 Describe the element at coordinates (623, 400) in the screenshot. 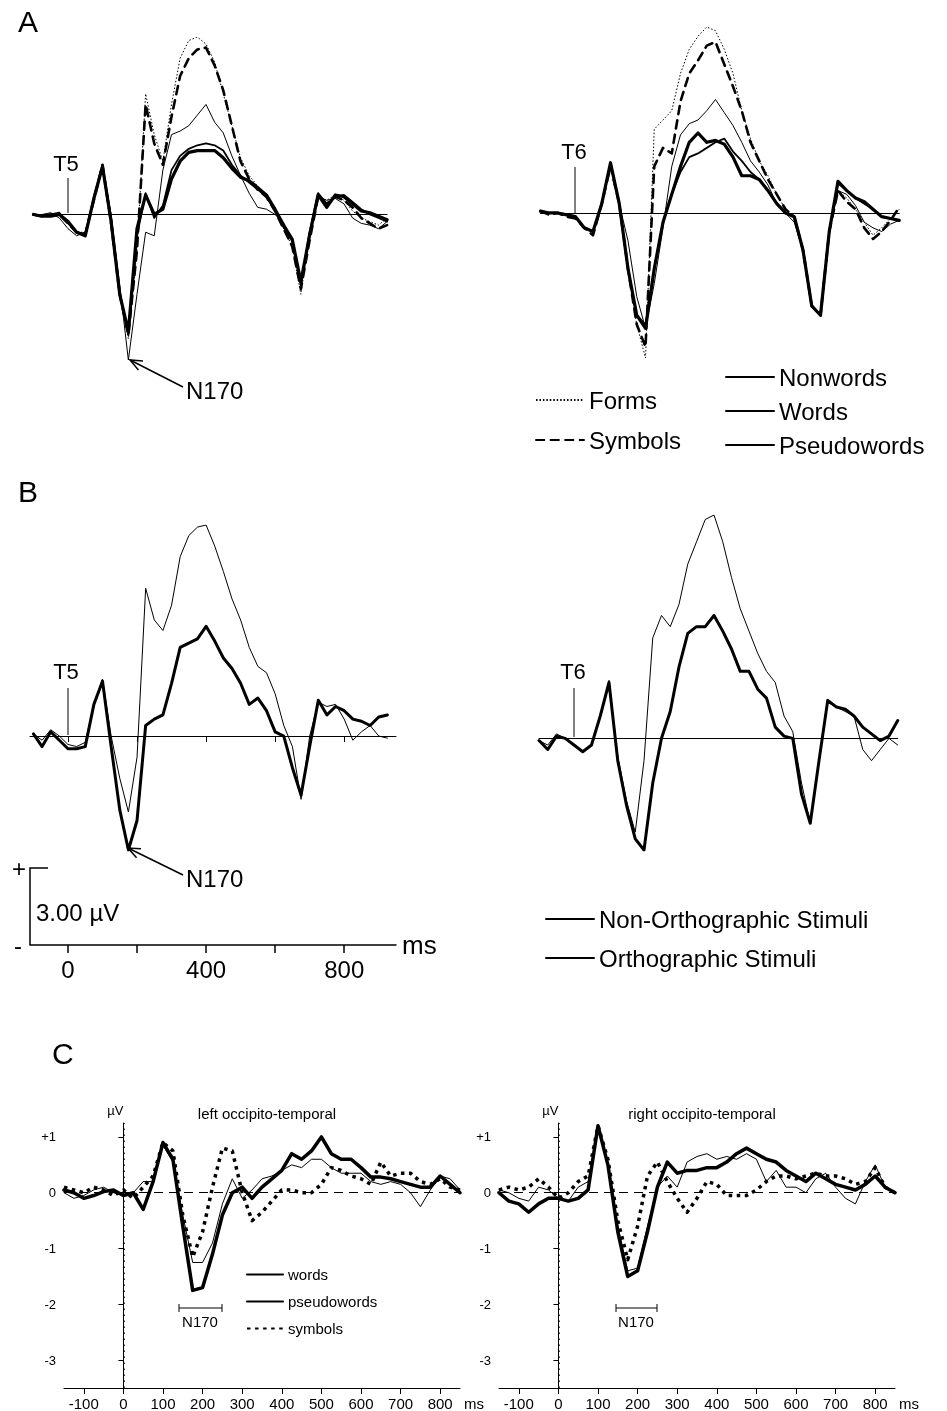

I see `legend-label: Forms` at that location.